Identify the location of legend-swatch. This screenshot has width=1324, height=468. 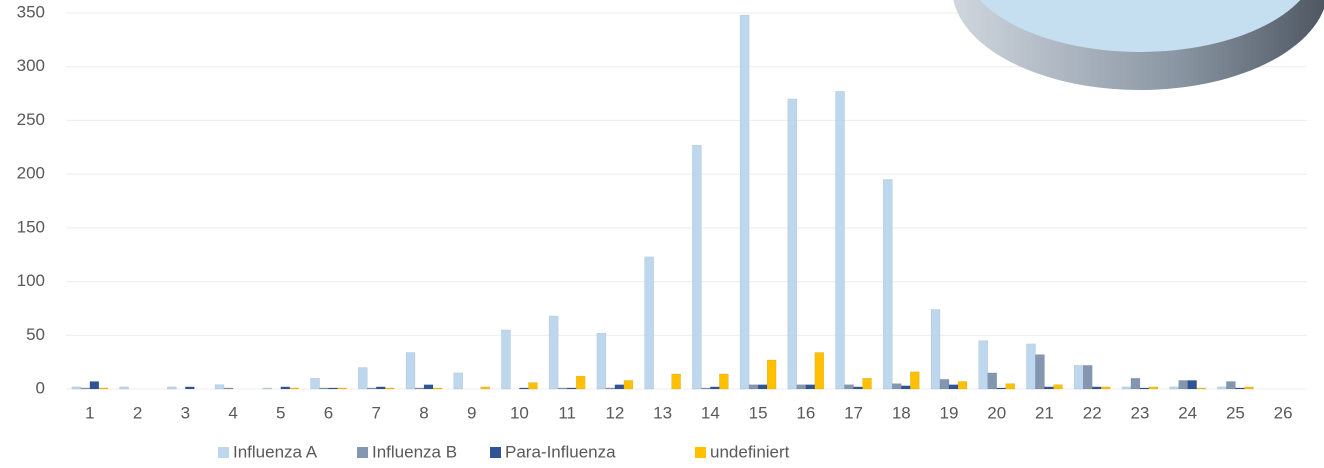
(223, 452).